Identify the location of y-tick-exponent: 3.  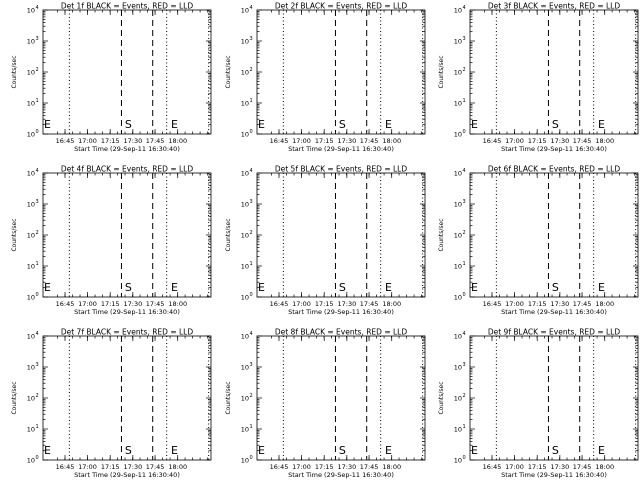
(251, 202).